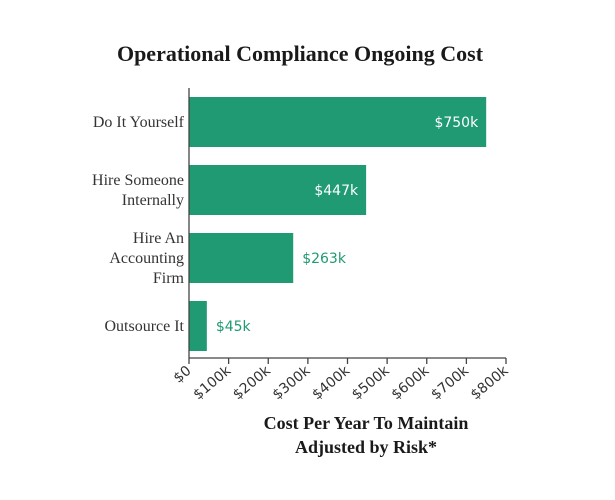 This screenshot has width=615, height=500. I want to click on x-tick-label: $500k, so click(371, 382).